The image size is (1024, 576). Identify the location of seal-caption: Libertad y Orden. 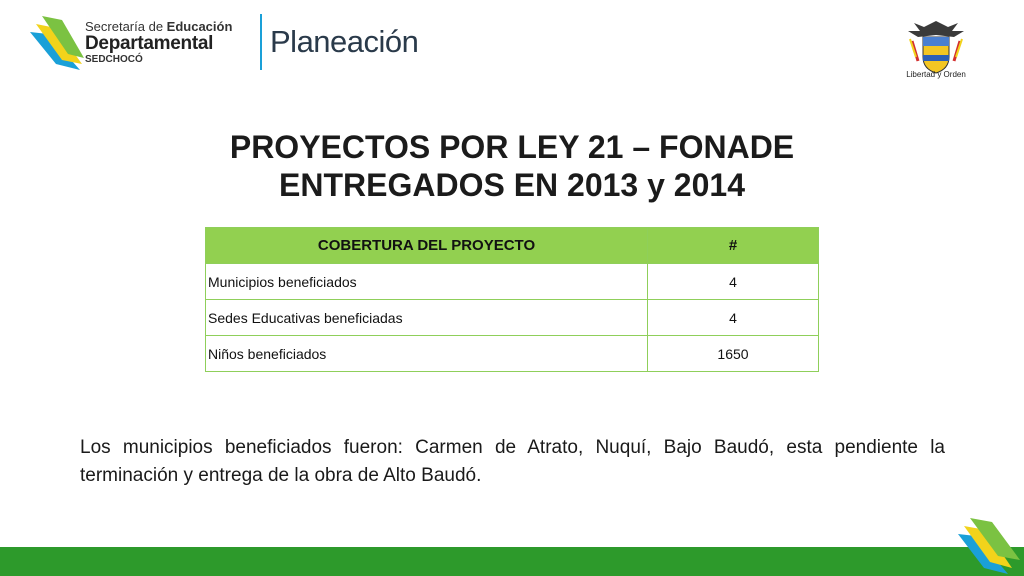
(936, 74).